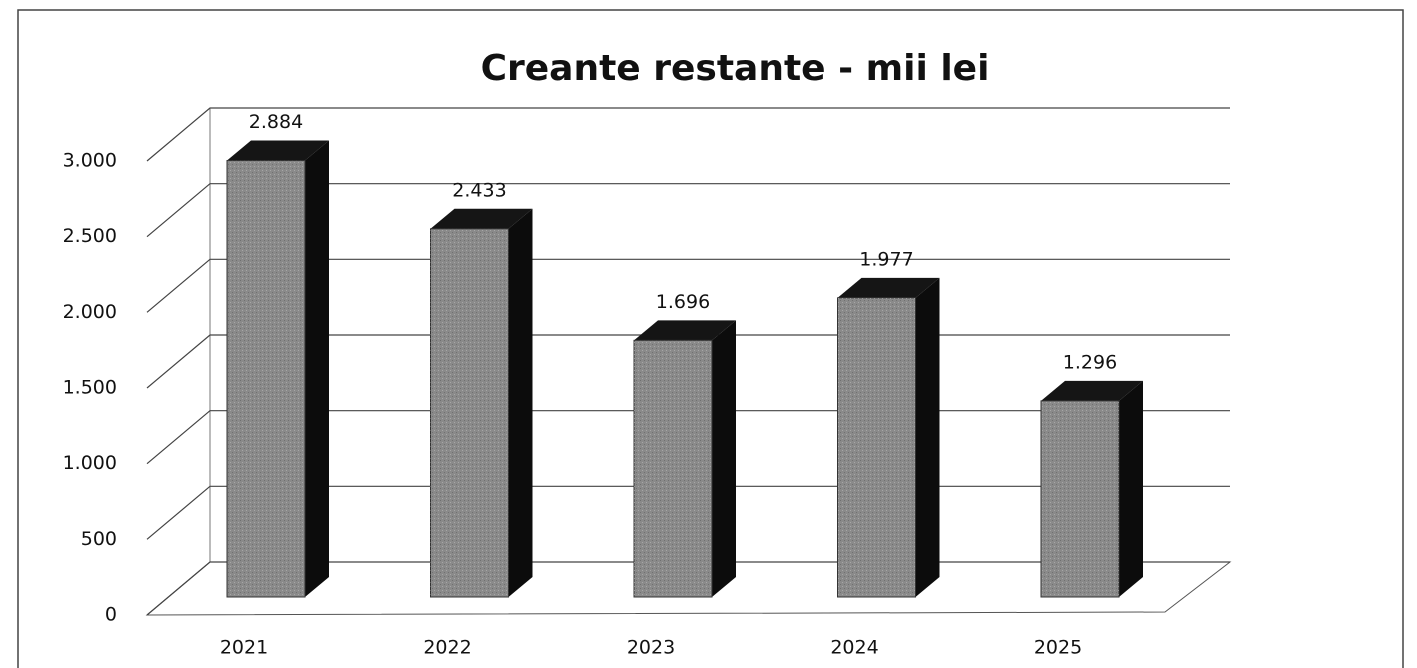 This screenshot has height=668, width=1417. What do you see at coordinates (244, 648) in the screenshot?
I see `x-tick-label: 2021` at bounding box center [244, 648].